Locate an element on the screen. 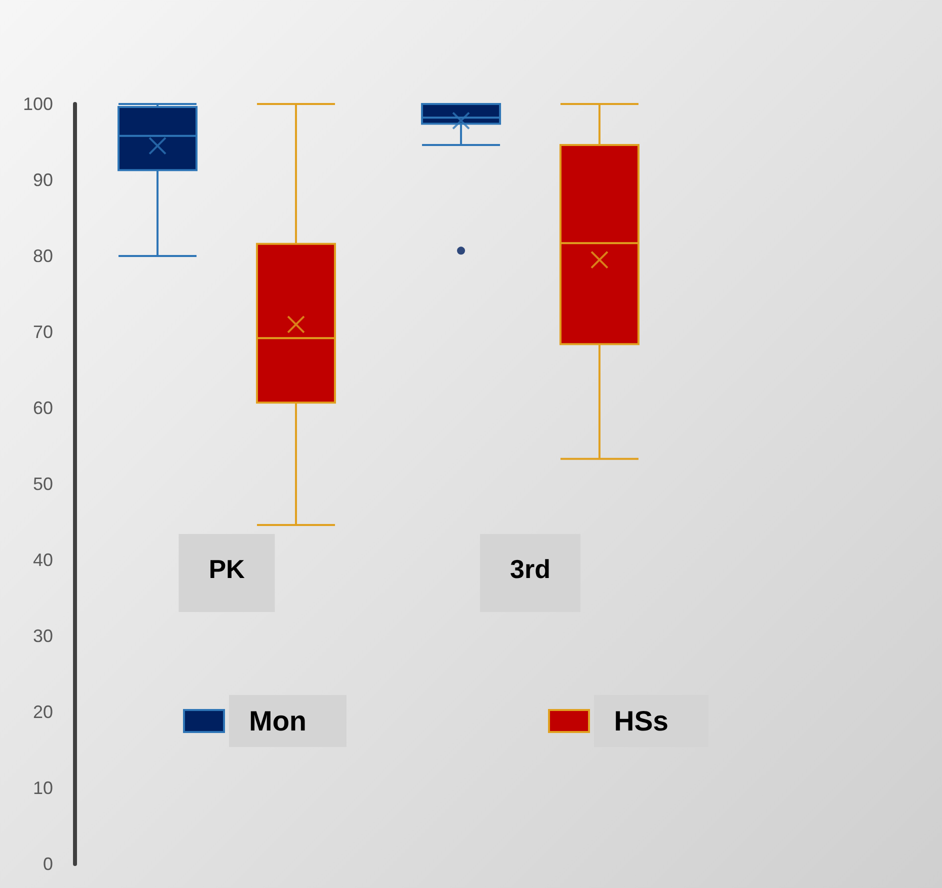  y-tick-label: 10 is located at coordinates (42, 788).